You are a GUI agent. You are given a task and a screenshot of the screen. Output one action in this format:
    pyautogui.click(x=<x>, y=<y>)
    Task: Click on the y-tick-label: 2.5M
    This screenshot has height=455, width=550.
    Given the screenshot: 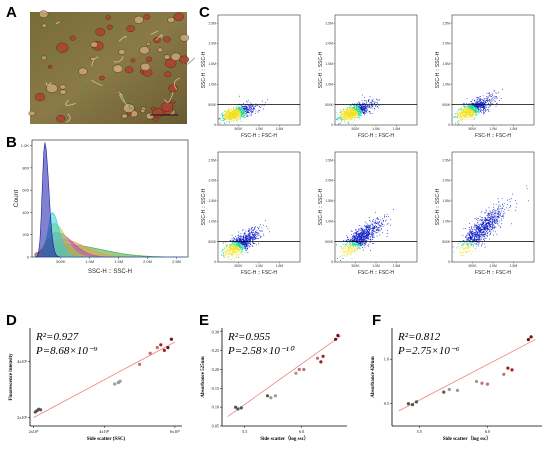 What is the action you would take?
    pyautogui.click(x=329, y=23)
    